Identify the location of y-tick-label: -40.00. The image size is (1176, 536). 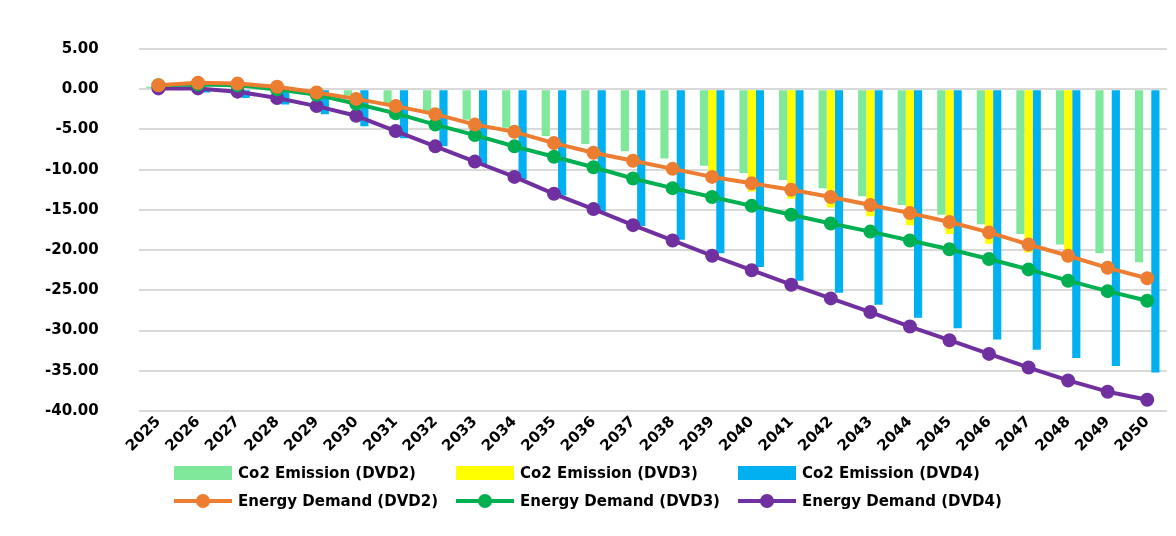
(72, 409).